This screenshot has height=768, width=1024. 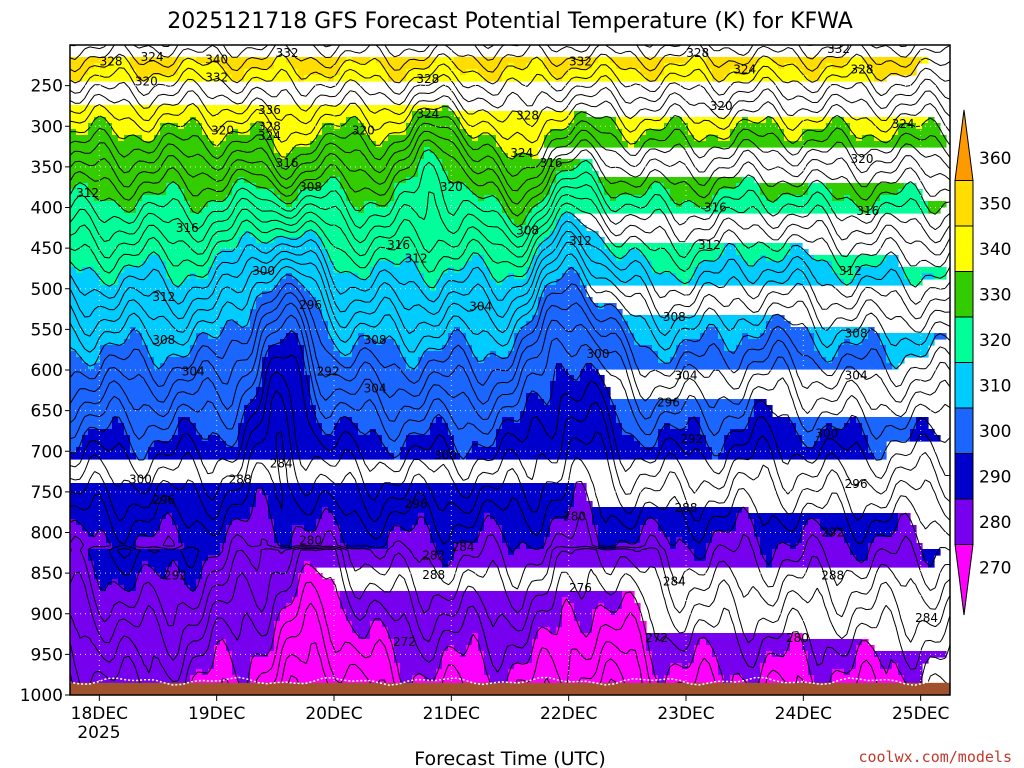 I want to click on colorbar-label: 330, so click(x=995, y=295).